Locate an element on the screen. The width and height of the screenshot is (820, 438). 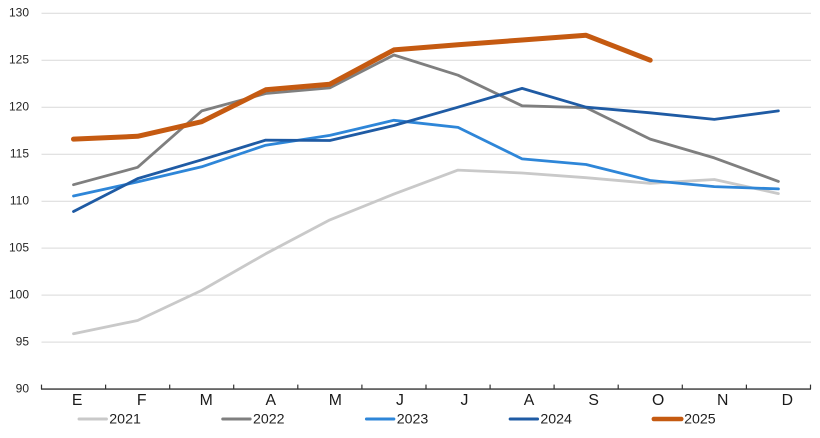
svg-text: 130 is located at coordinates (19, 12).